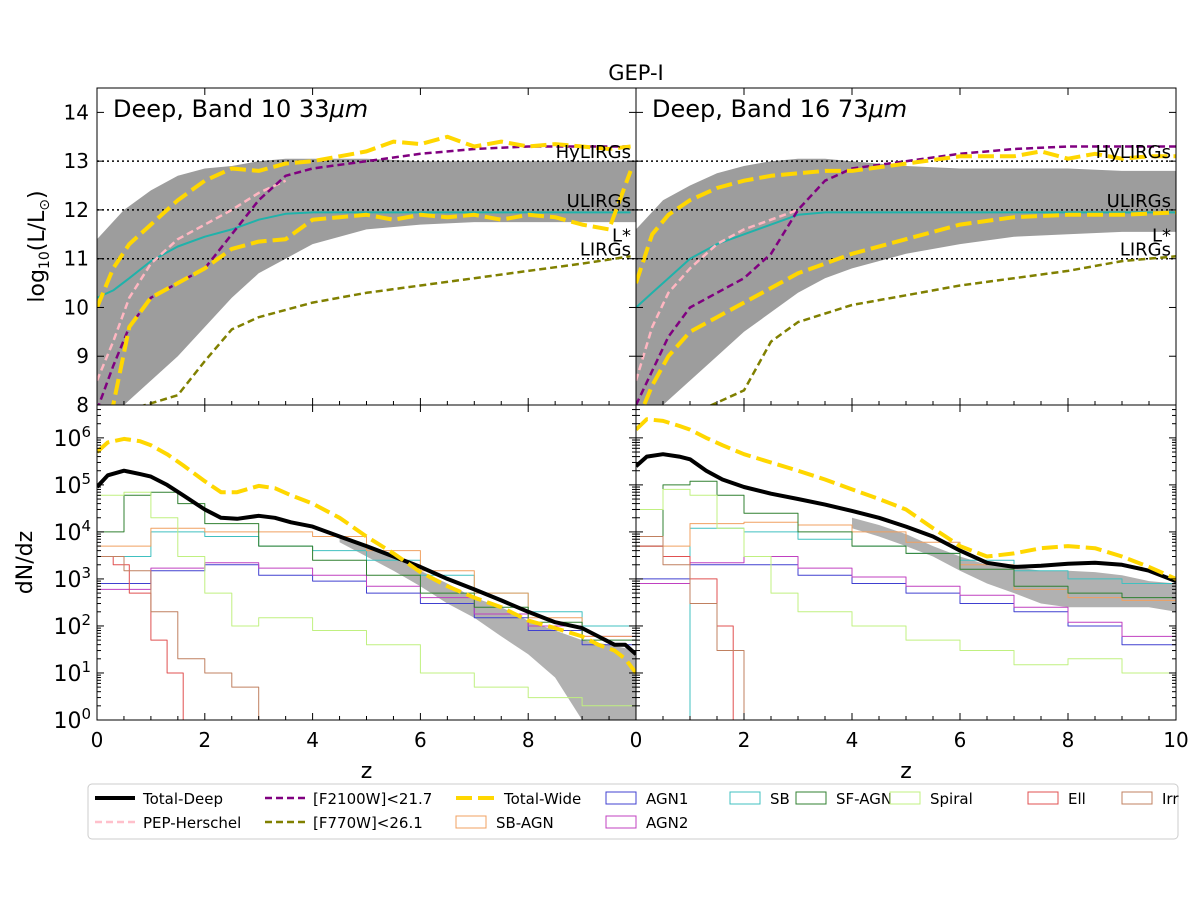  Describe the element at coordinates (72, 625) in the screenshot. I see `y-tick-label: 10²` at that location.